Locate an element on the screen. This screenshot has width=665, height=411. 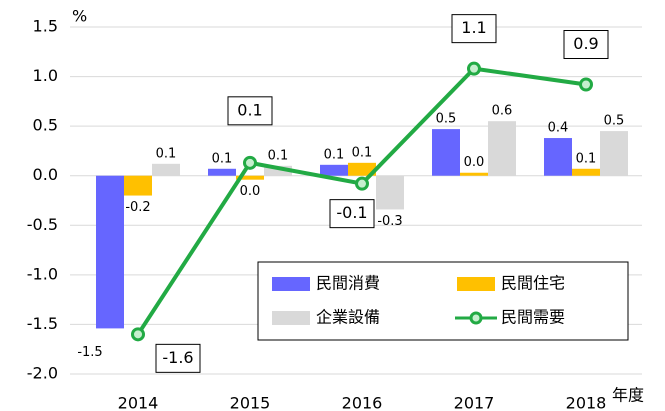
bar-value-label: -0.2 is located at coordinates (137, 207).